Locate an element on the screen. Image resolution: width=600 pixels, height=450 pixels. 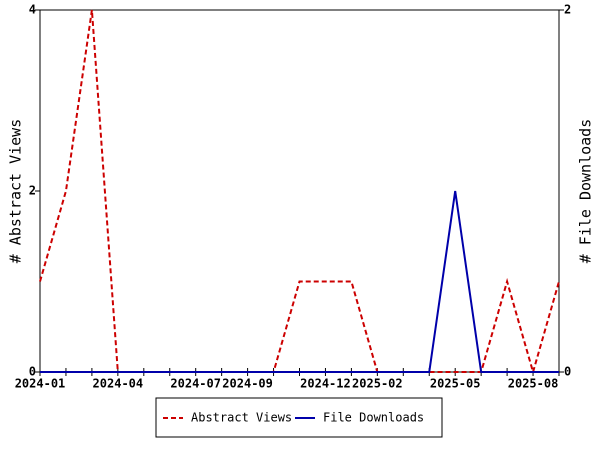
y-axis-title: # Abstract Views is located at coordinates (16, 191).